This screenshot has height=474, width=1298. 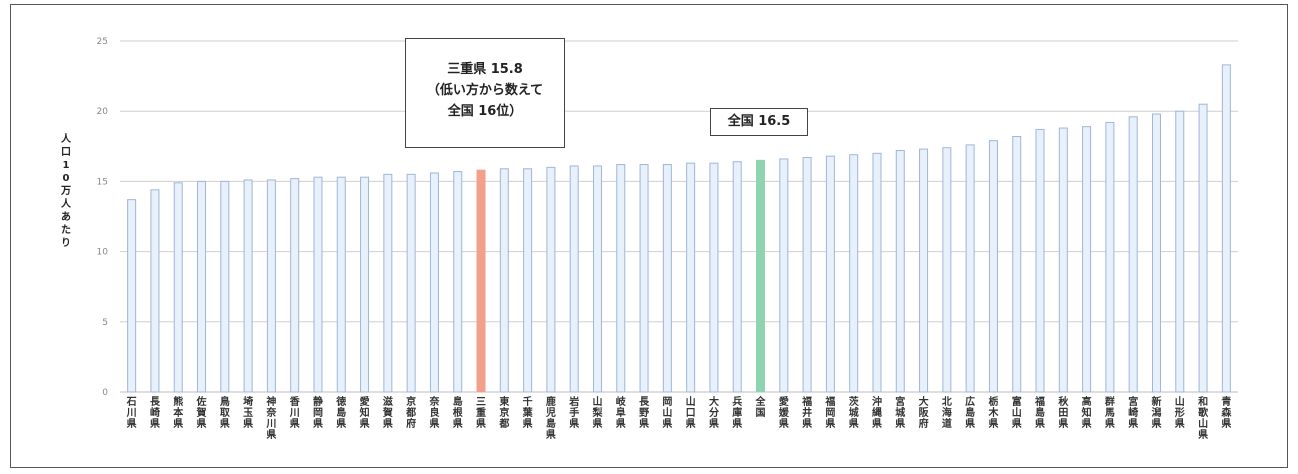 I want to click on mie-annotation-line-1: 三重県 15.8, so click(x=485, y=69).